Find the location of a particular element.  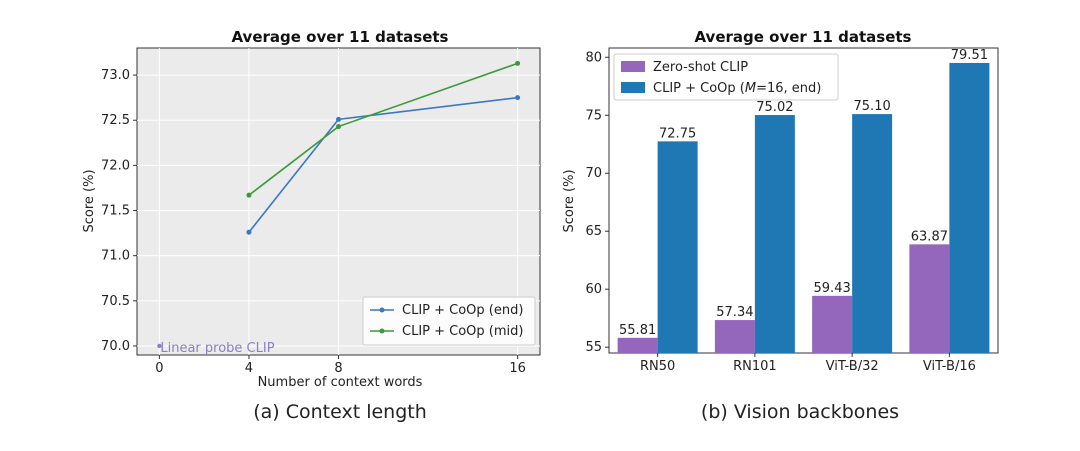

y-tick-label: 70.5 is located at coordinates (115, 301).